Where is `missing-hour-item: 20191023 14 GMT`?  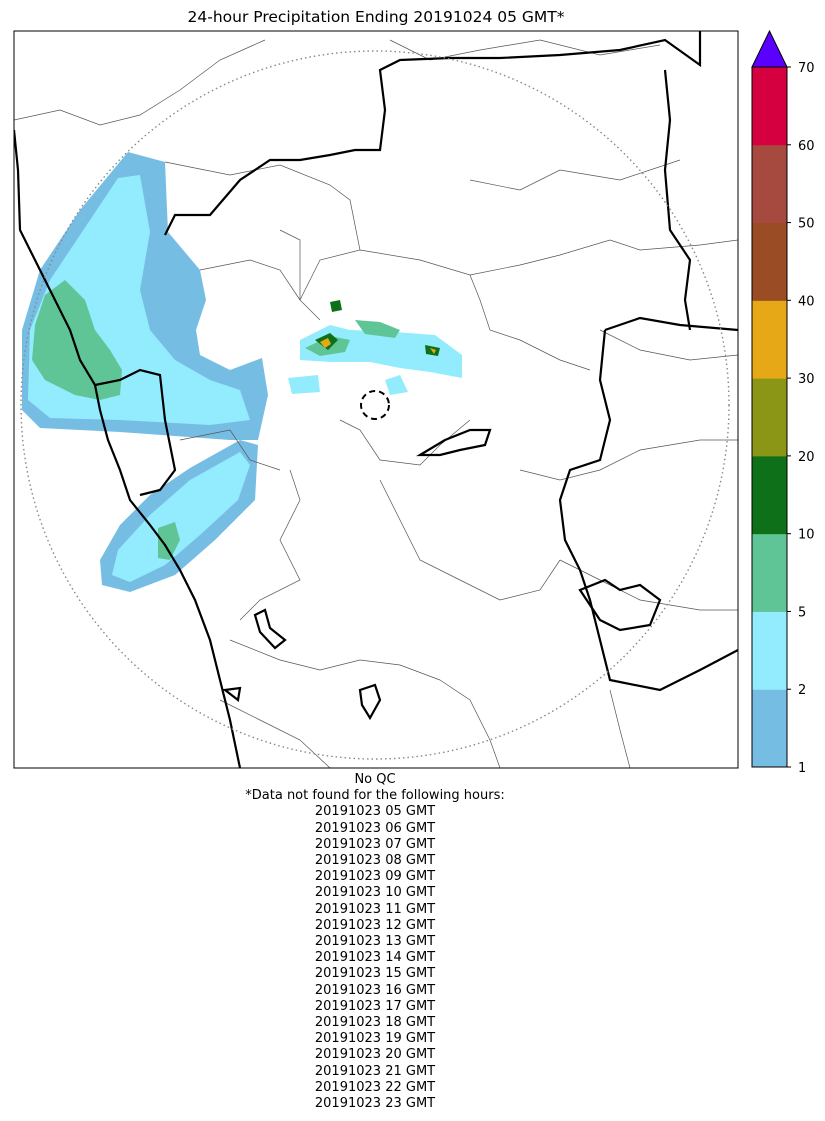
missing-hour-item: 20191023 14 GMT is located at coordinates (375, 958).